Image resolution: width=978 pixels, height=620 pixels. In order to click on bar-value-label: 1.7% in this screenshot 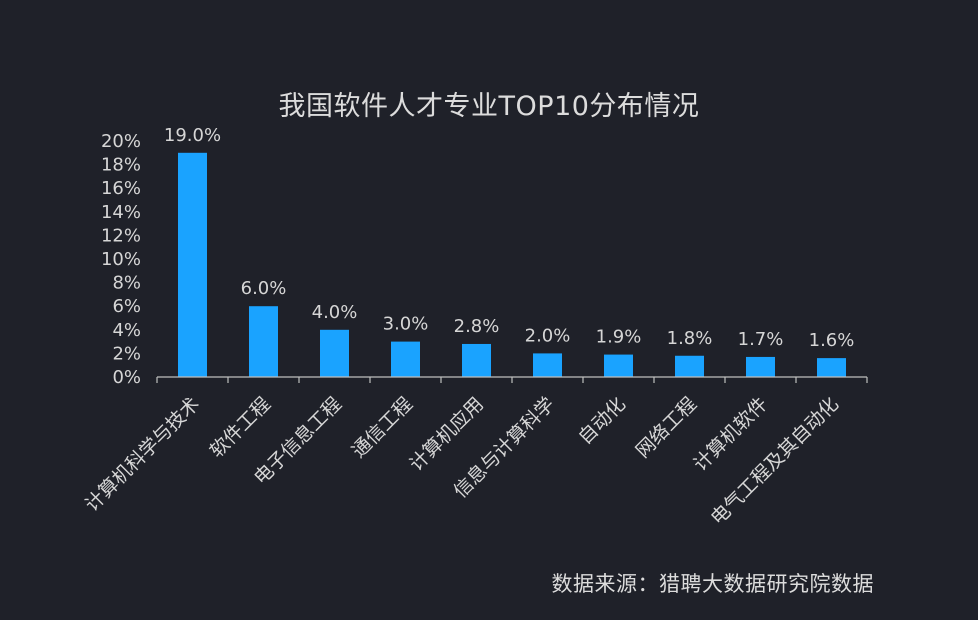, I will do `click(761, 339)`.